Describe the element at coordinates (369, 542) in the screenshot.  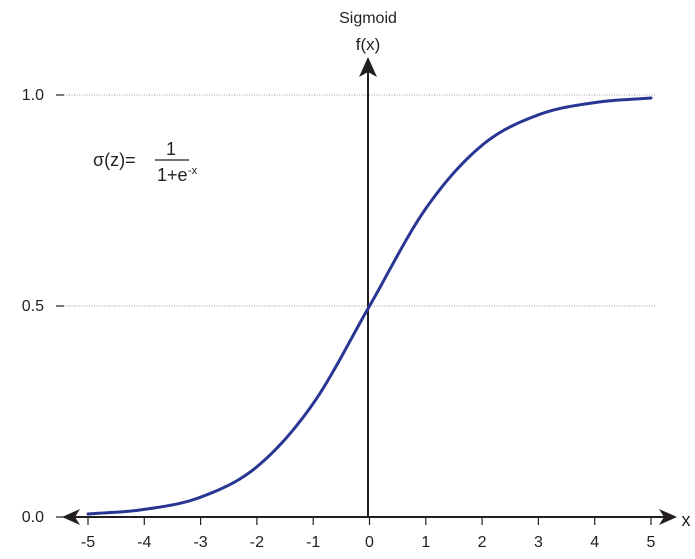
I see `x-tick-label-5: 0` at that location.